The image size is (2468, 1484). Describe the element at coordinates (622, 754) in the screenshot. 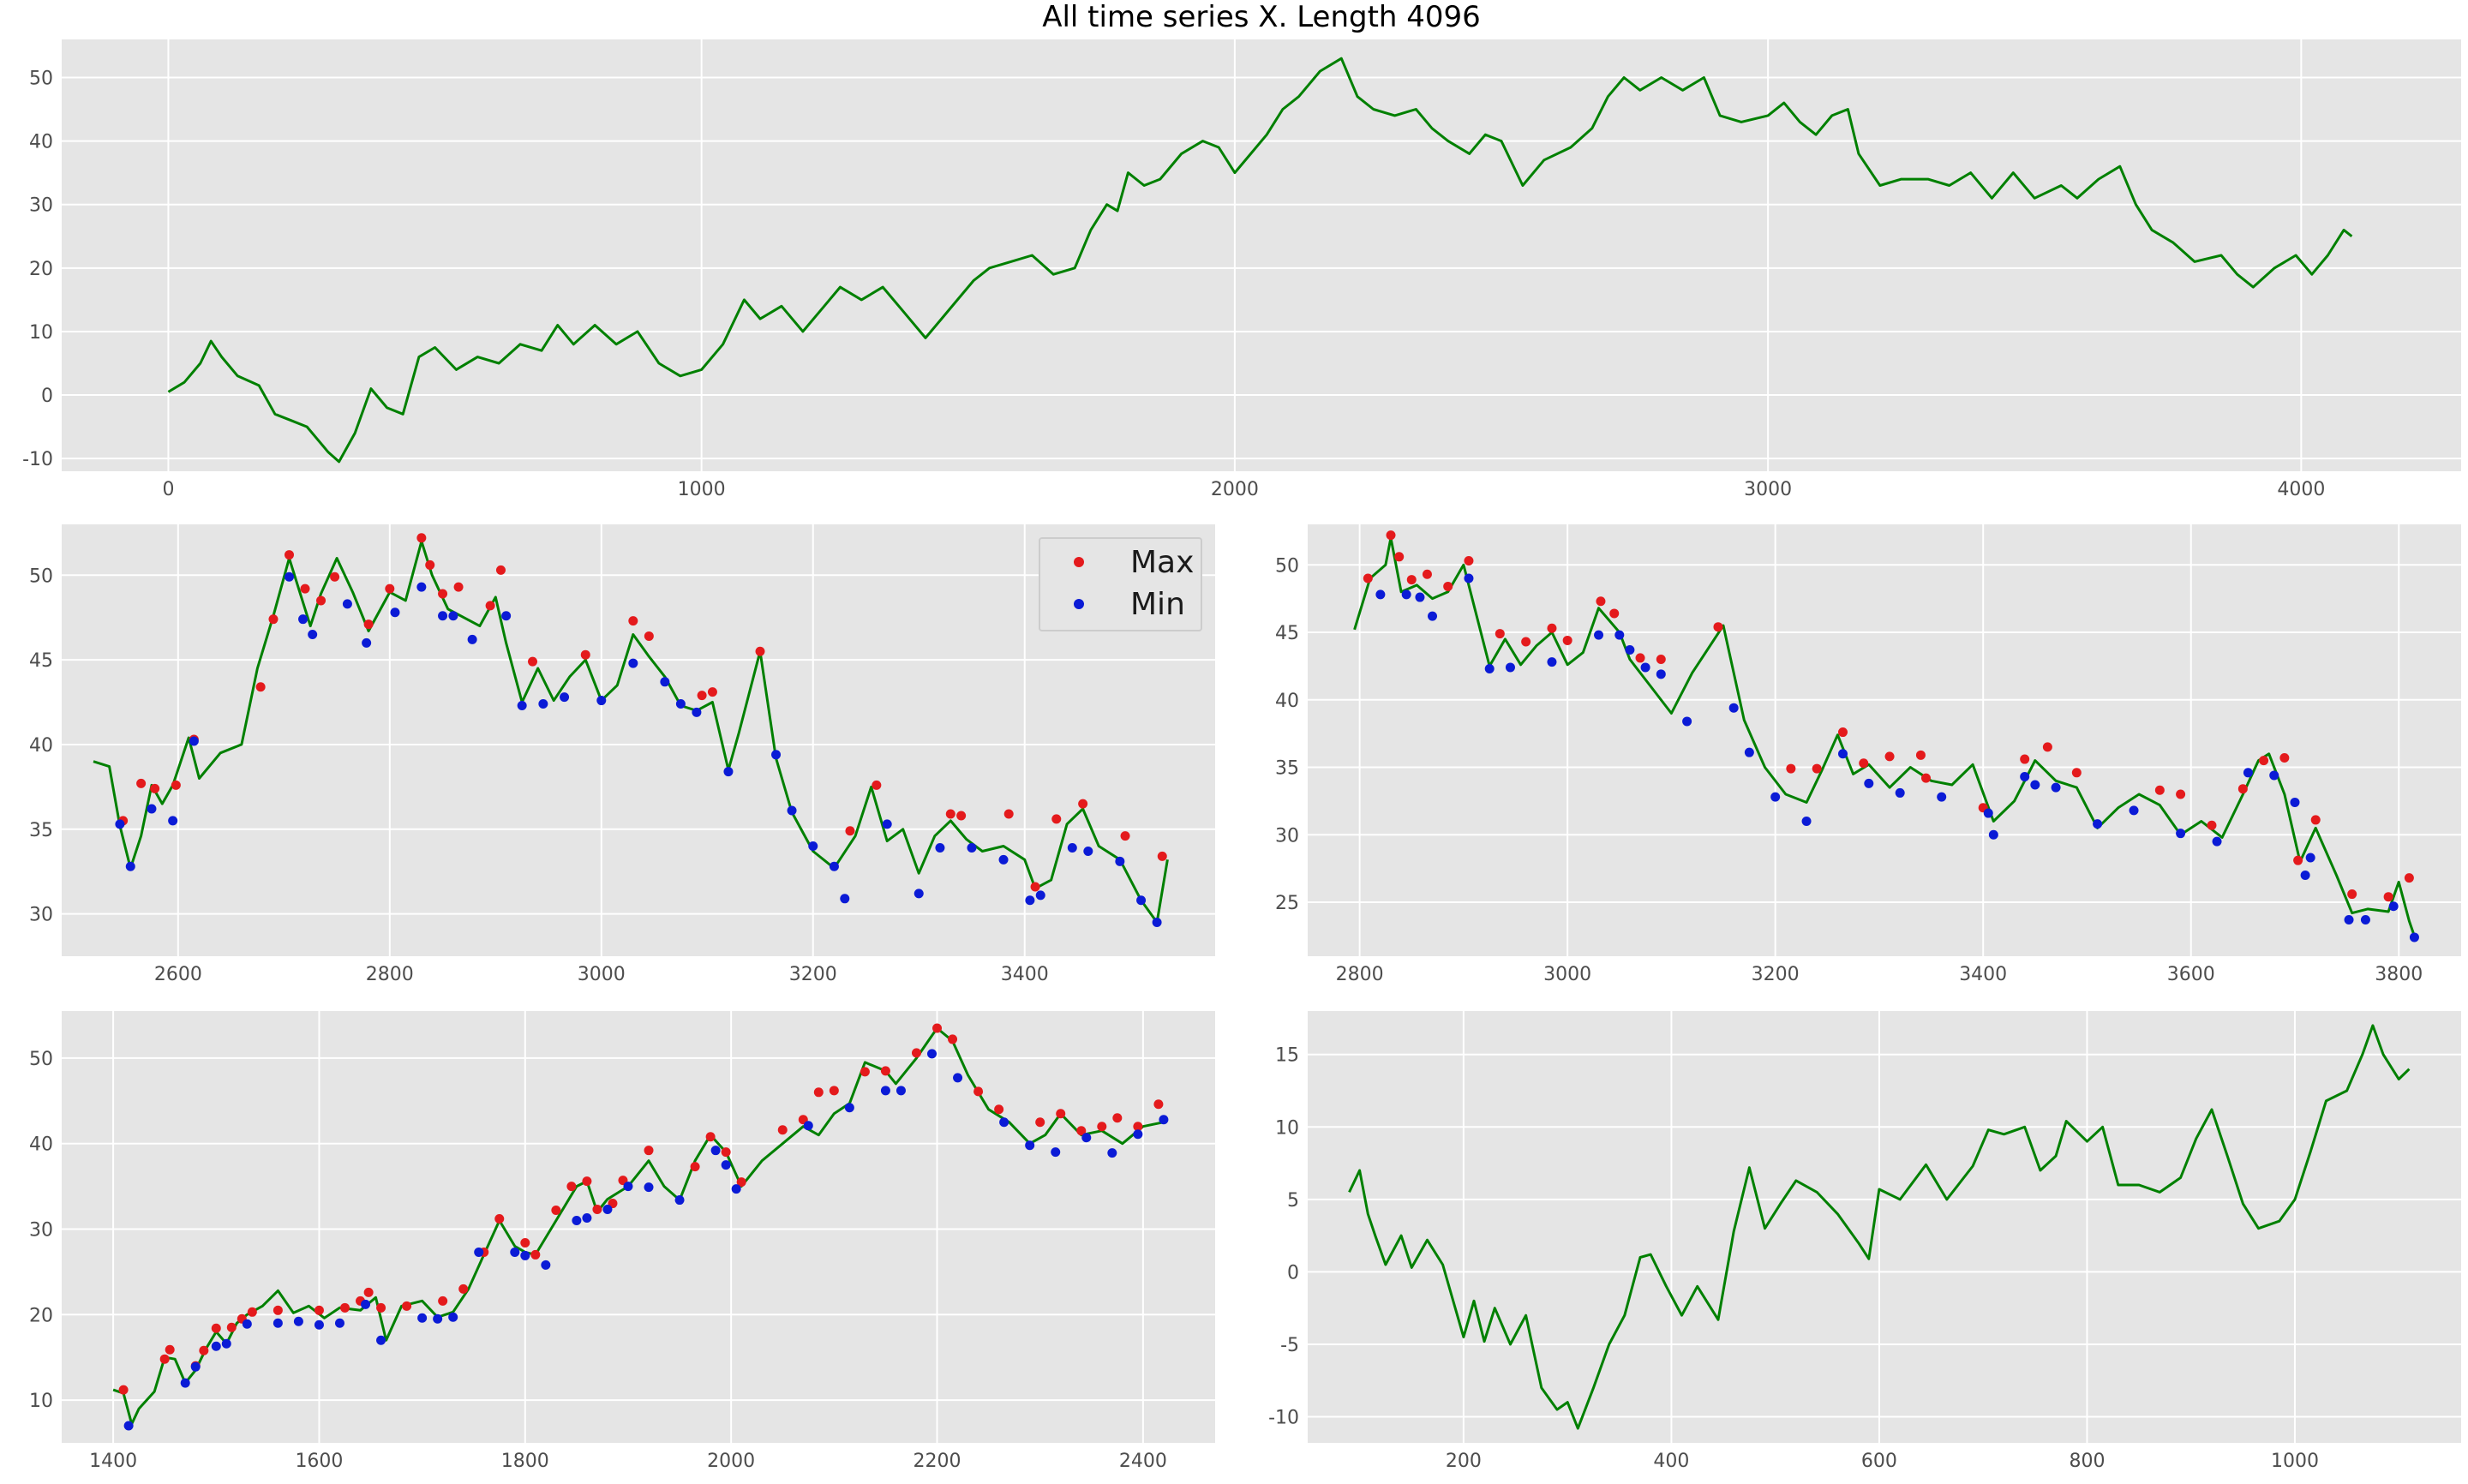

I see `panel-zoom-a: 2600 2800 3000 3200 3400 30 35 40 45 50` at that location.